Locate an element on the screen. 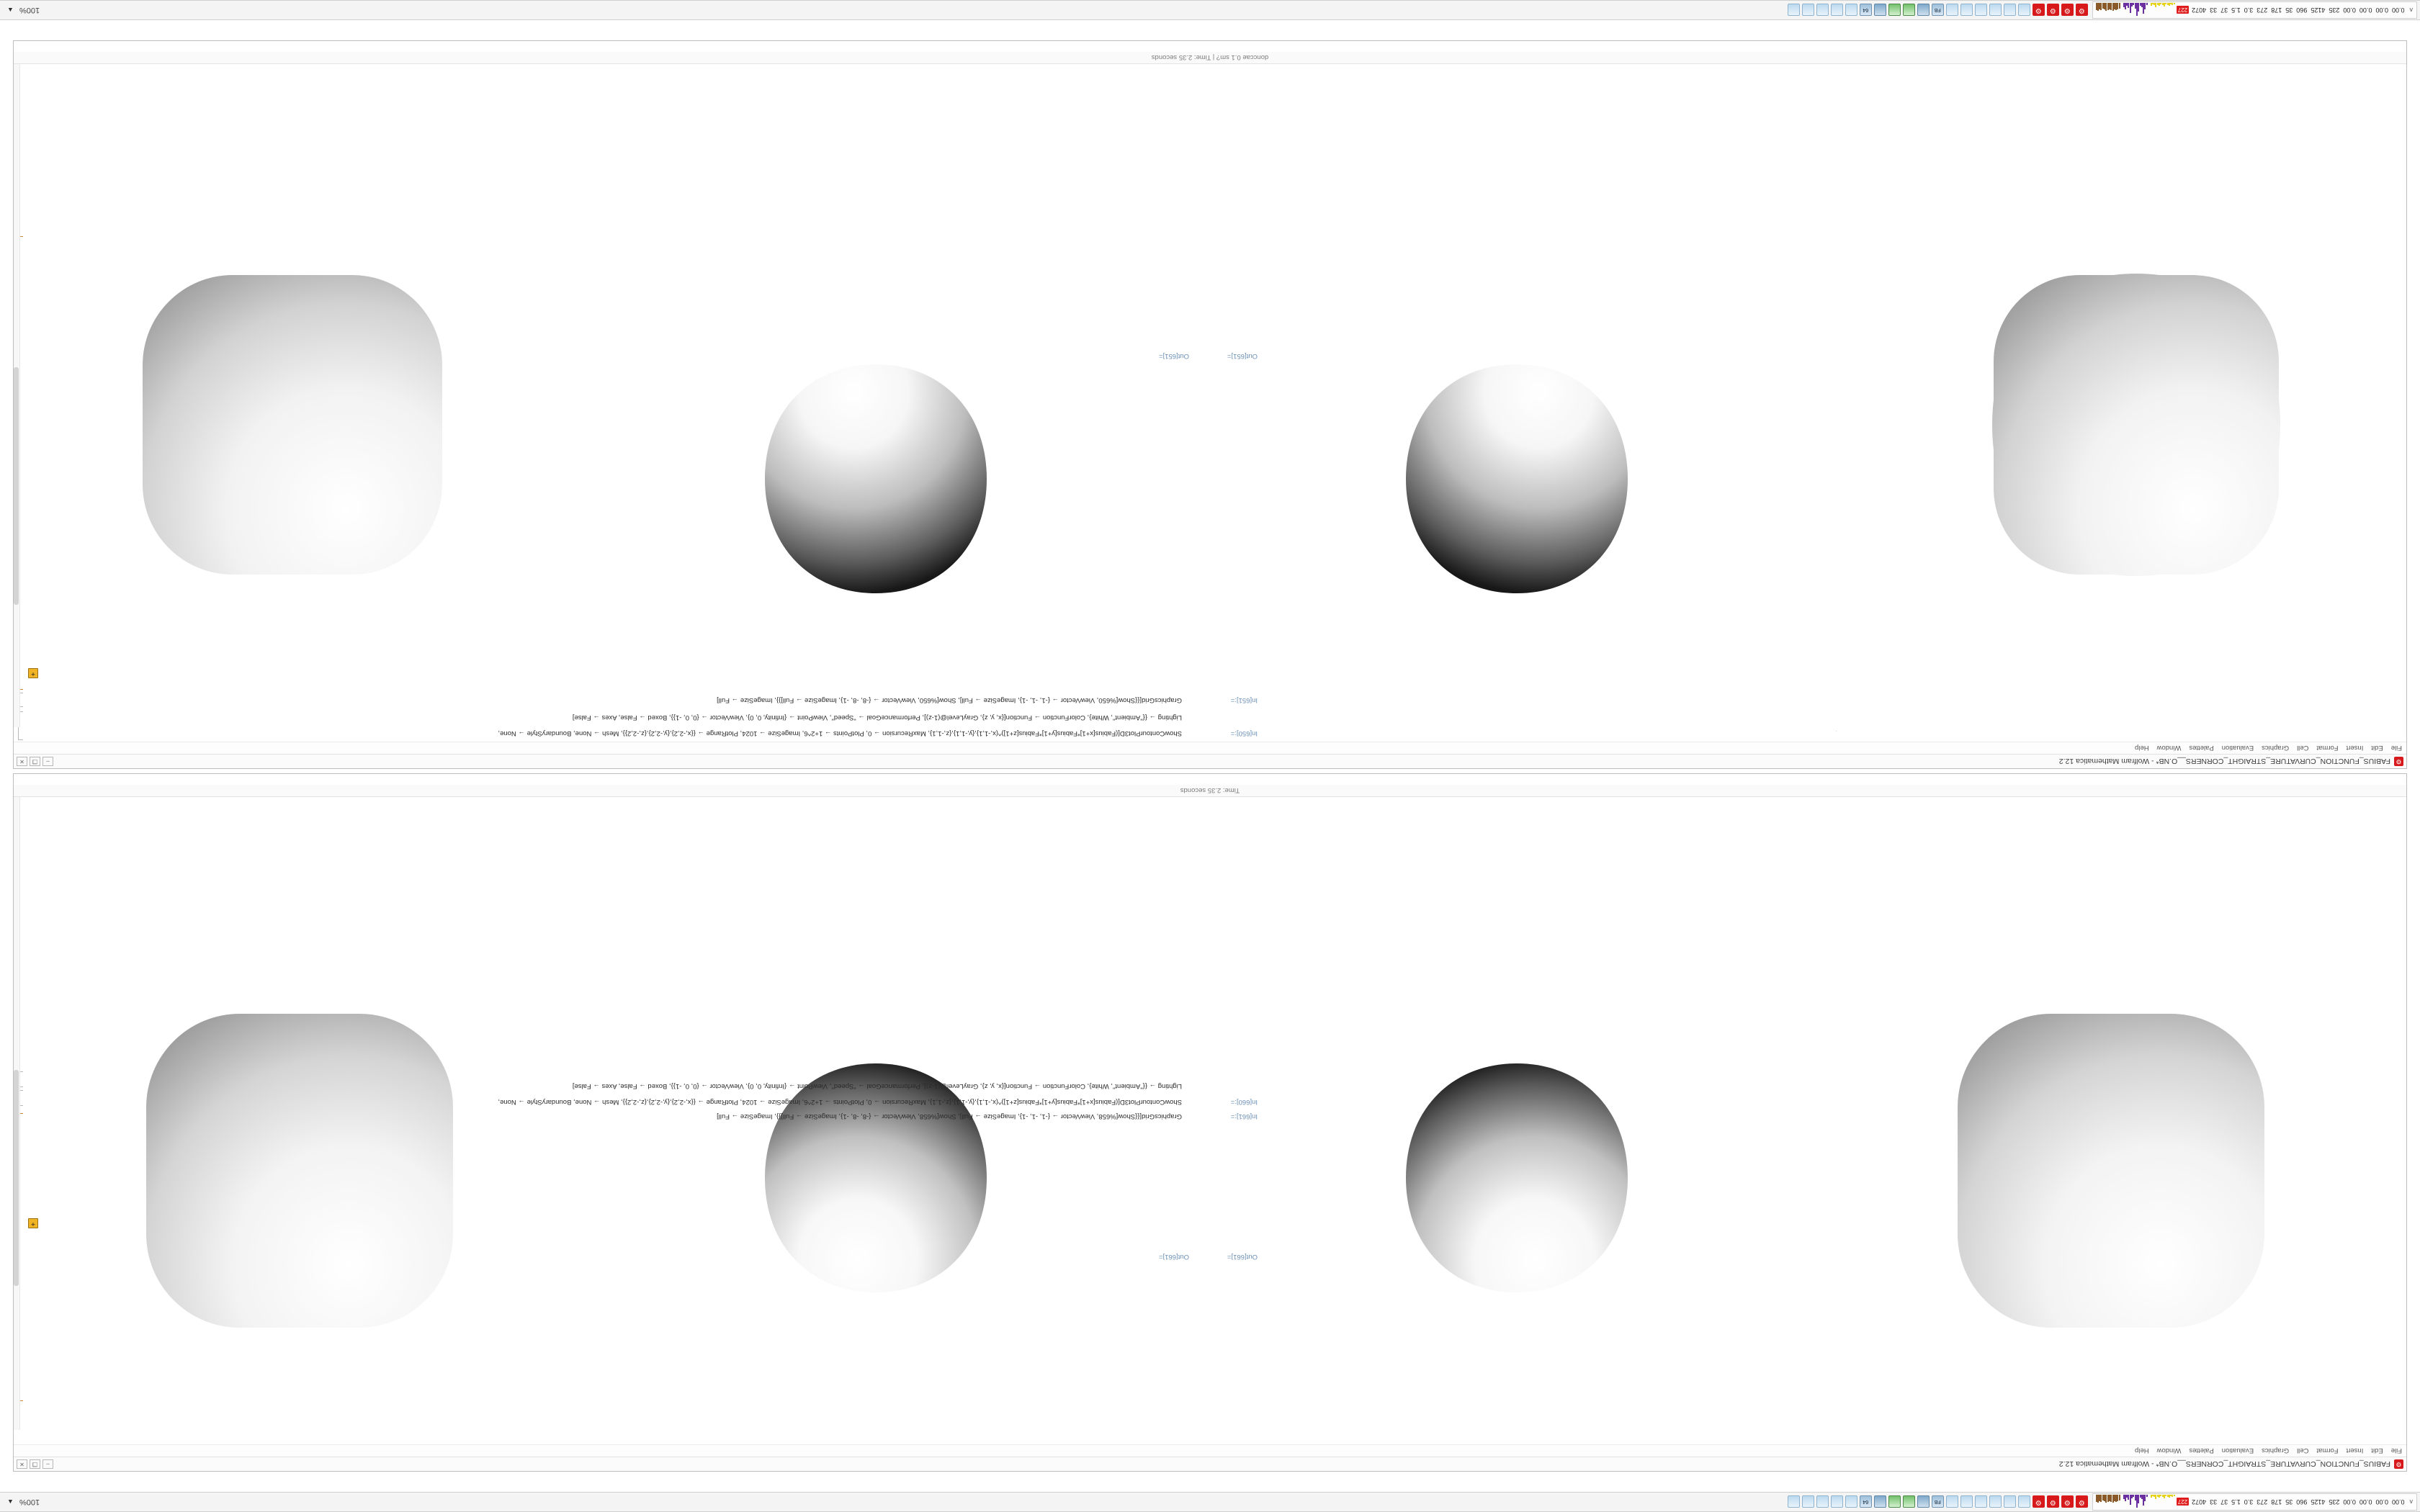 The width and height of the screenshot is (2420, 1512). maximize-button-lower: ❐ is located at coordinates (35, 761).